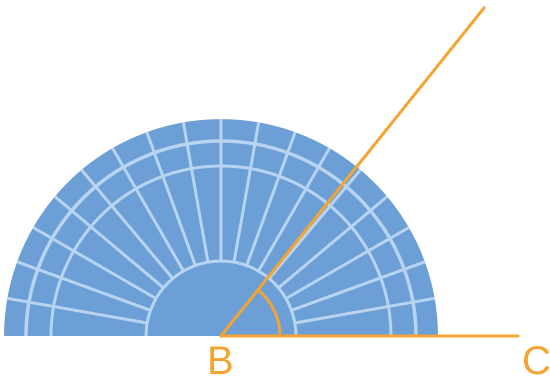  Describe the element at coordinates (269, 312) in the screenshot. I see `angle-b-arc` at that location.